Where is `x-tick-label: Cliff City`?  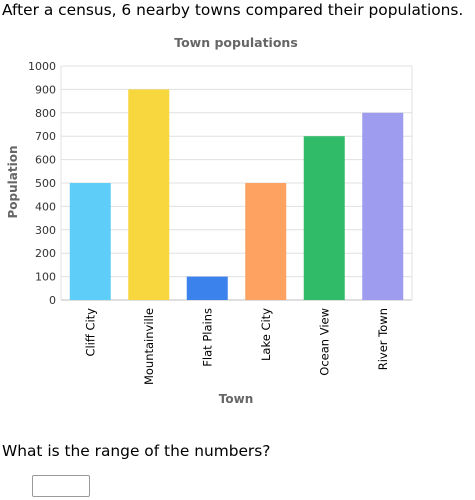 x-tick-label: Cliff City is located at coordinates (90, 332).